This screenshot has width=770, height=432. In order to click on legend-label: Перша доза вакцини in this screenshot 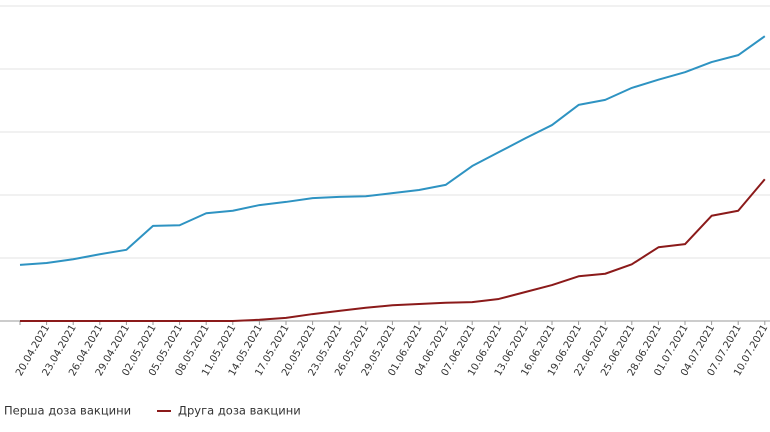, I will do `click(67, 411)`.